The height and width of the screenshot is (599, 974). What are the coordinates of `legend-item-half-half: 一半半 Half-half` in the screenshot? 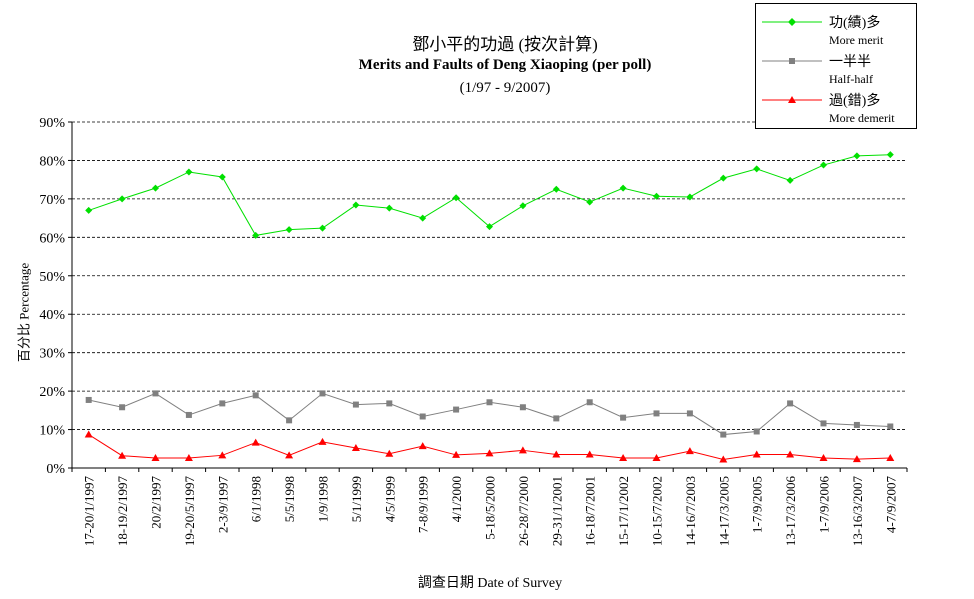 It's located at (836, 68).